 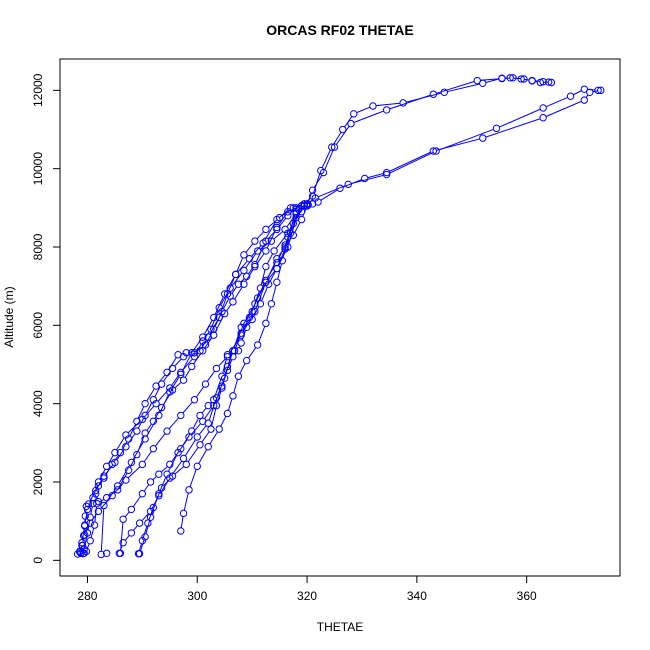 What do you see at coordinates (87, 596) in the screenshot?
I see `x-tick-label: 280` at bounding box center [87, 596].